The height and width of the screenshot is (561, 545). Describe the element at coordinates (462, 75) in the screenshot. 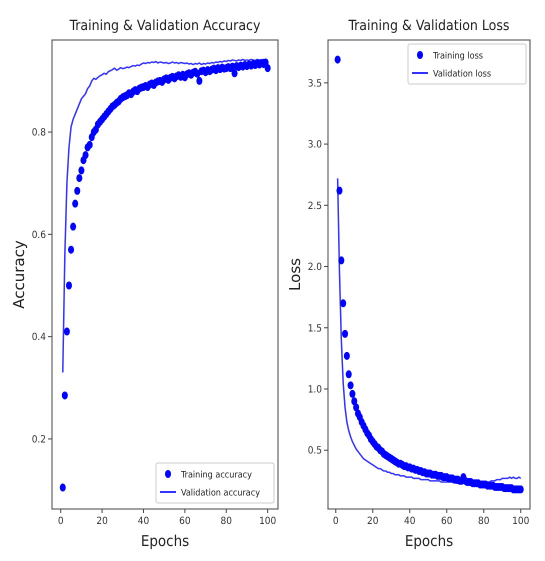

I see `legend-label: Validation loss` at that location.